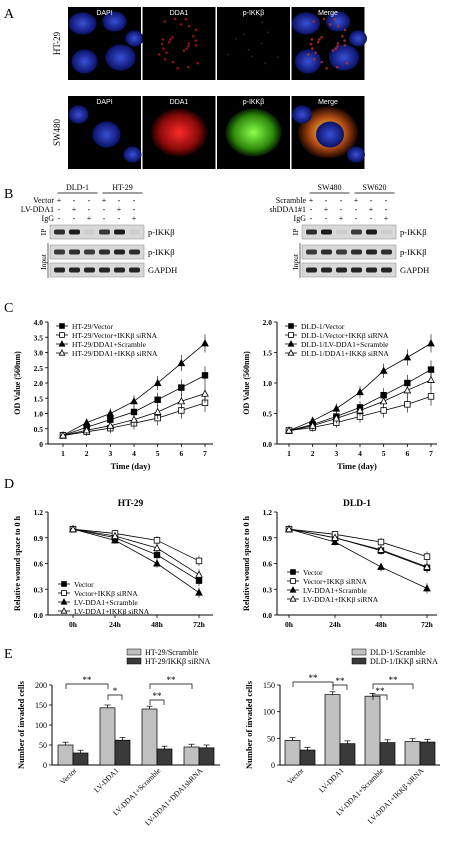 The height and width of the screenshot is (860, 450). Describe the element at coordinates (134, 661) in the screenshot. I see `legend-swatch` at that location.